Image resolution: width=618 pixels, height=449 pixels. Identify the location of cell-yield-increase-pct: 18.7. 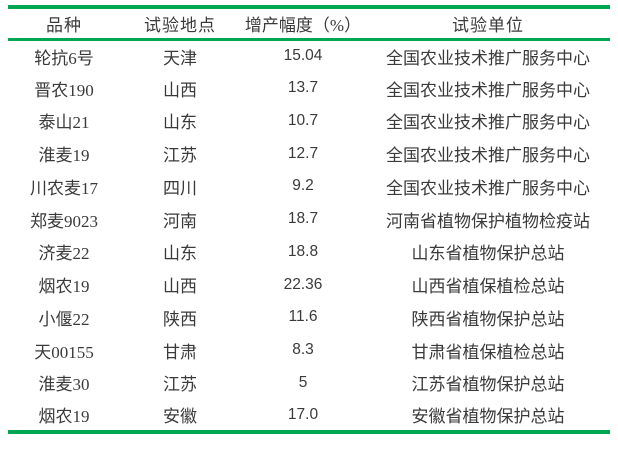
(303, 219).